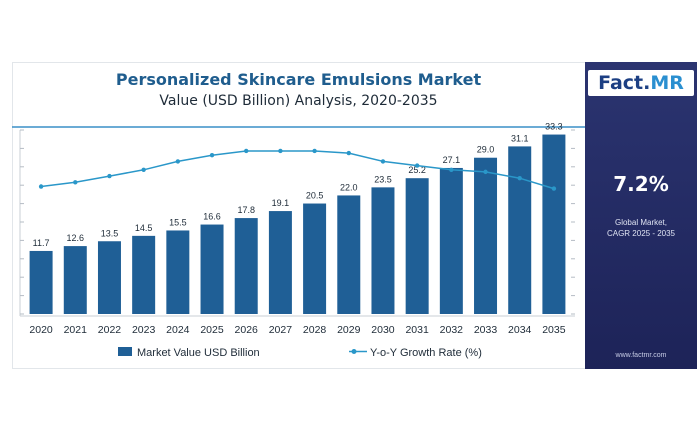 The width and height of the screenshot is (700, 435). Describe the element at coordinates (76, 238) in the screenshot. I see `bar-value-label: 12.6` at that location.